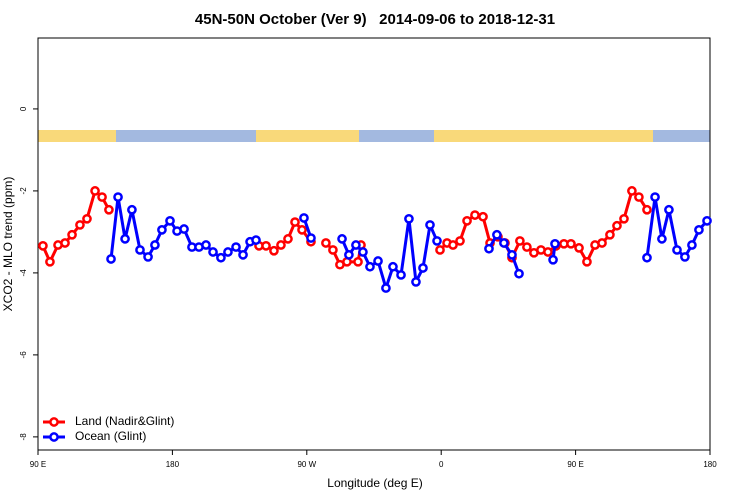 The height and width of the screenshot is (500, 750). What do you see at coordinates (374, 136) in the screenshot?
I see `land-ocean-strip` at bounding box center [374, 136].